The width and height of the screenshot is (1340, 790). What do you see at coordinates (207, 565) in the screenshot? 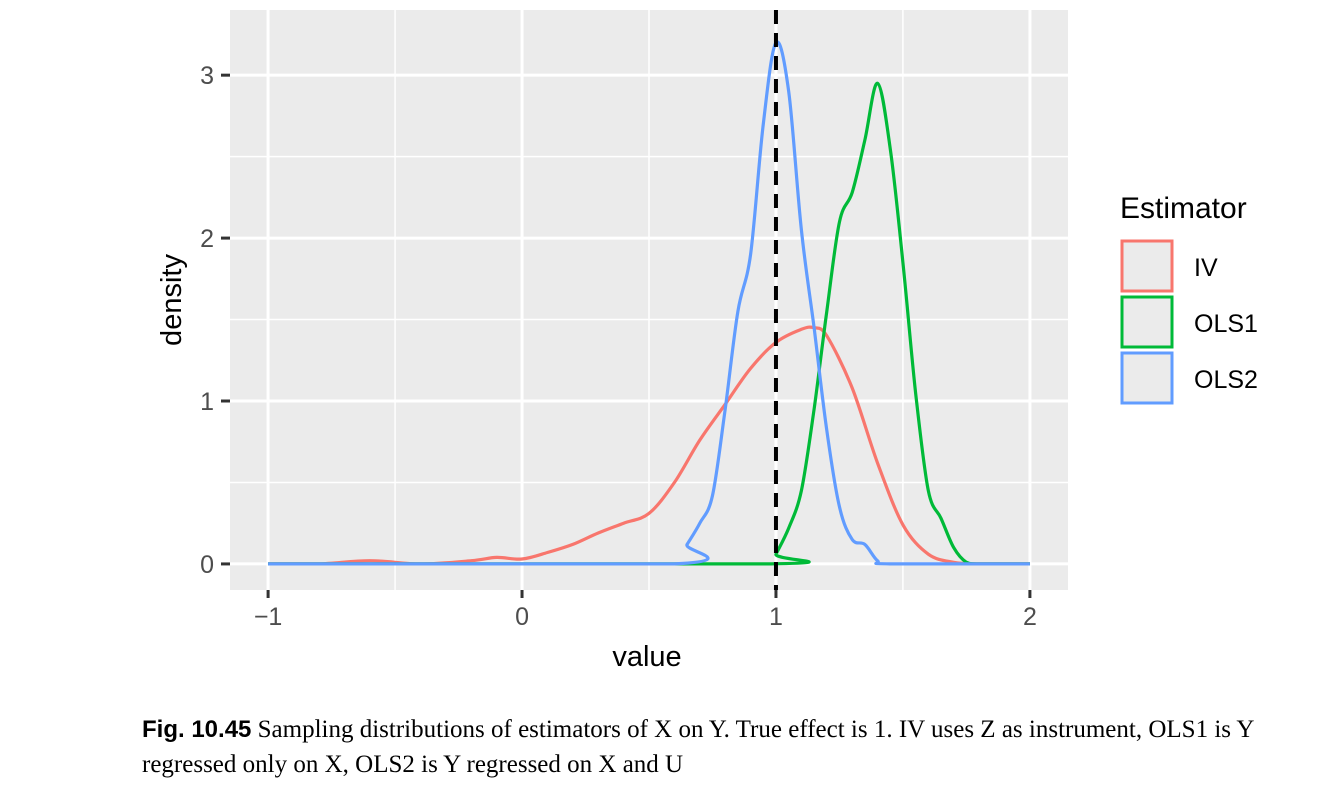
I see `y-tick-label: 0` at bounding box center [207, 565].